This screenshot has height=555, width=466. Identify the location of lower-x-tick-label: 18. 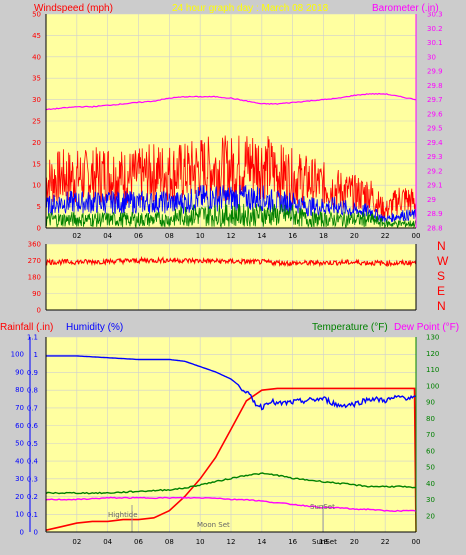
(323, 542).